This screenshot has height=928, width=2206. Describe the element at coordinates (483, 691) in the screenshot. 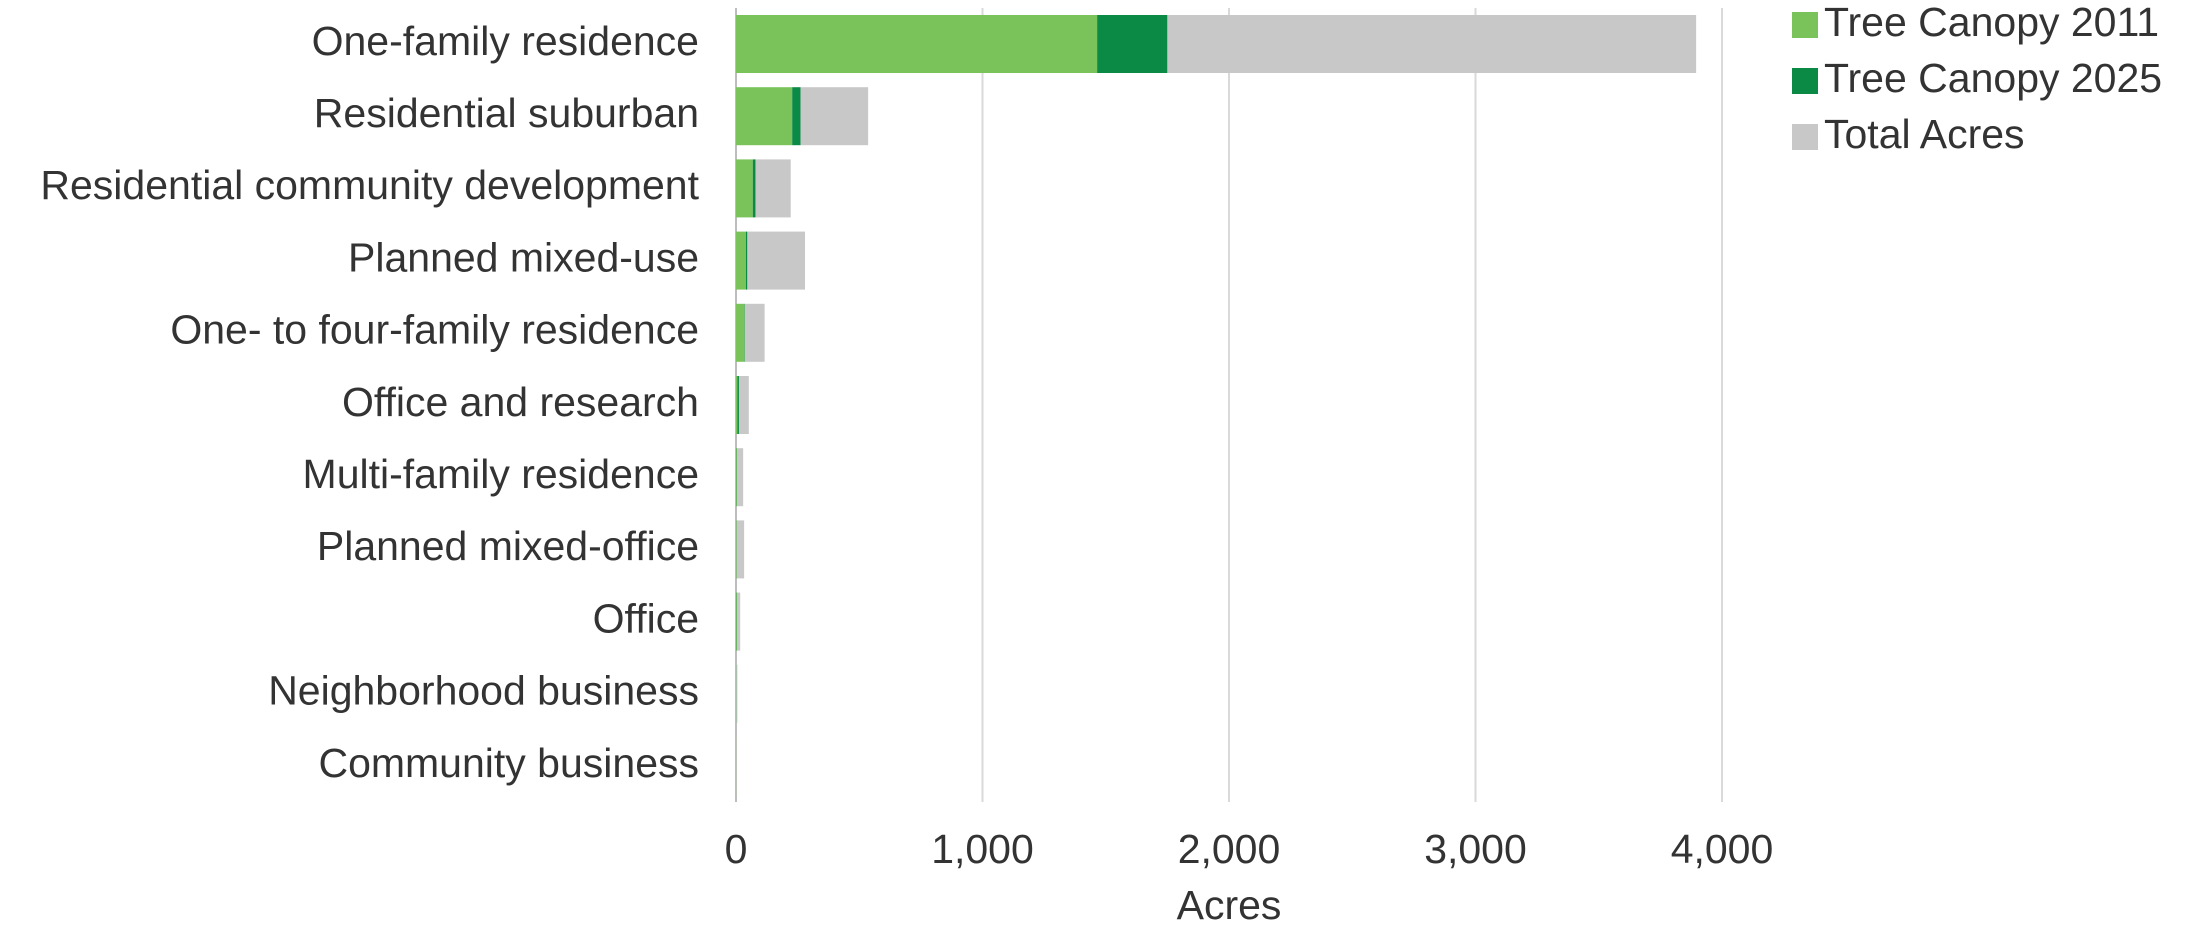

I see `y-tick-label: Neighborhood business` at that location.